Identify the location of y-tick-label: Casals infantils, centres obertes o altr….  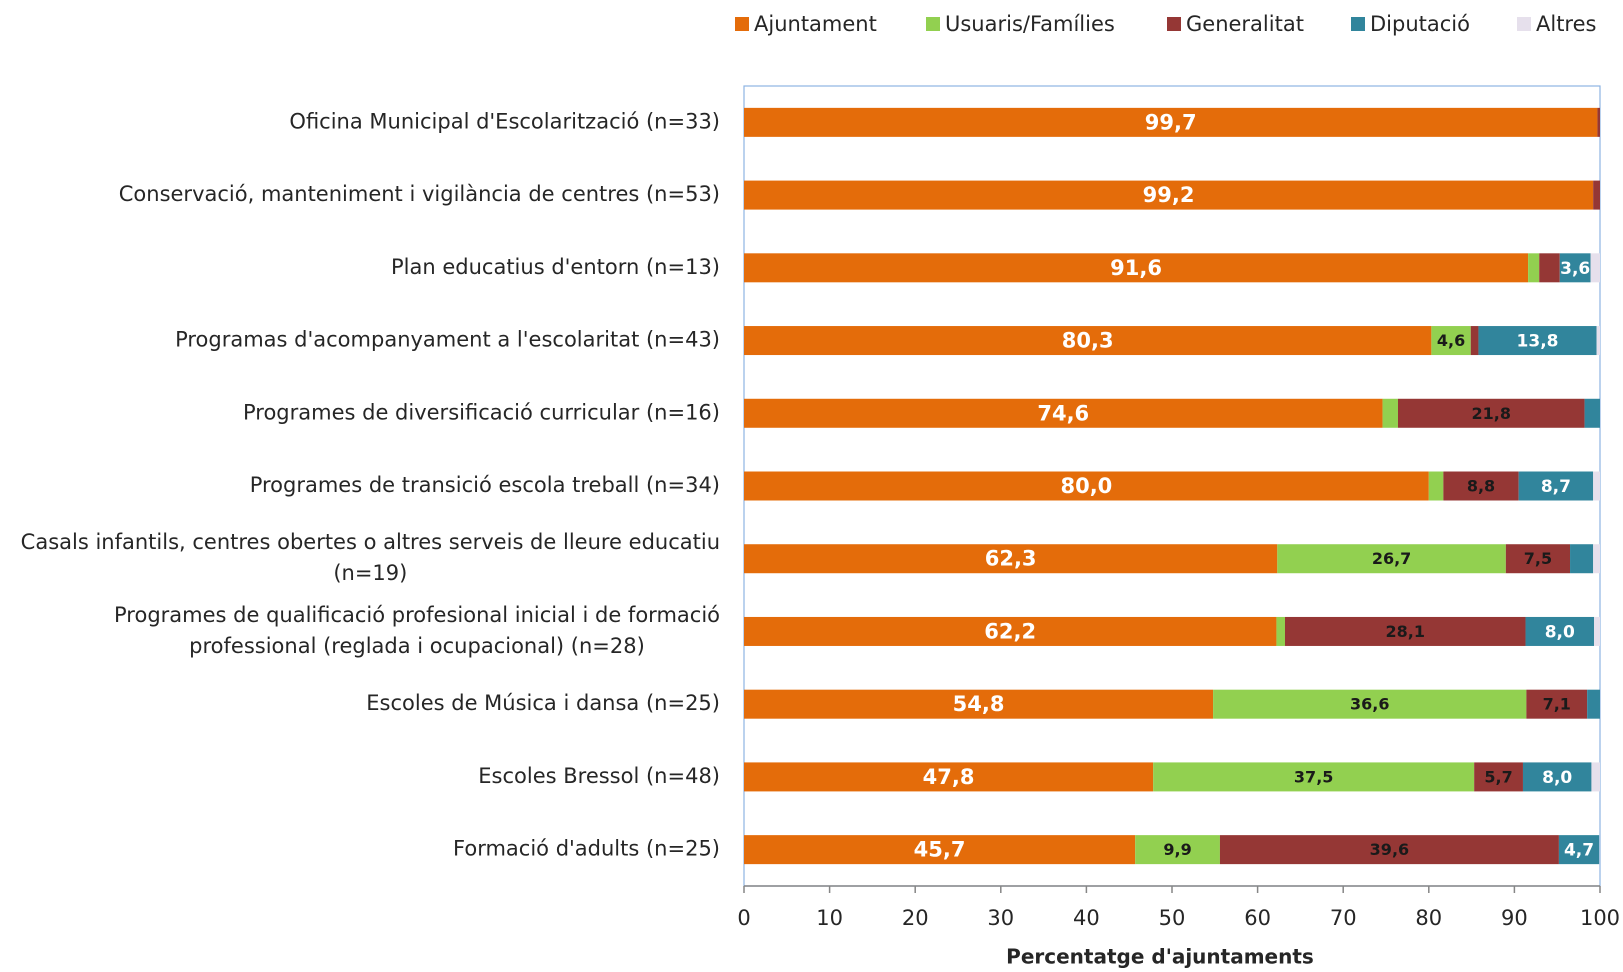
(370, 542).